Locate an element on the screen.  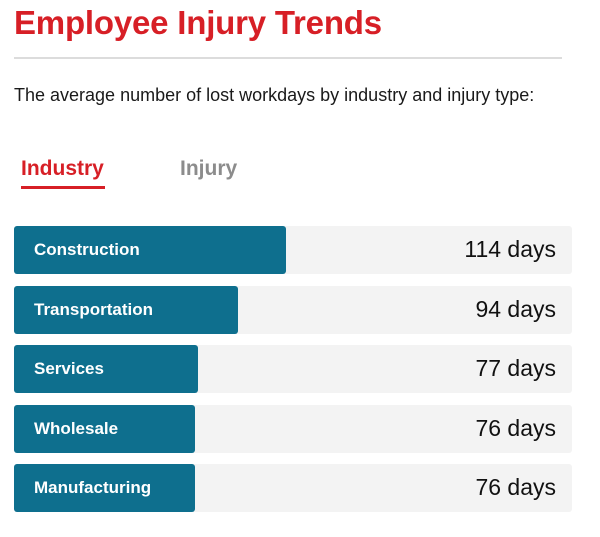
bar-value-label: 94 days is located at coordinates (515, 308).